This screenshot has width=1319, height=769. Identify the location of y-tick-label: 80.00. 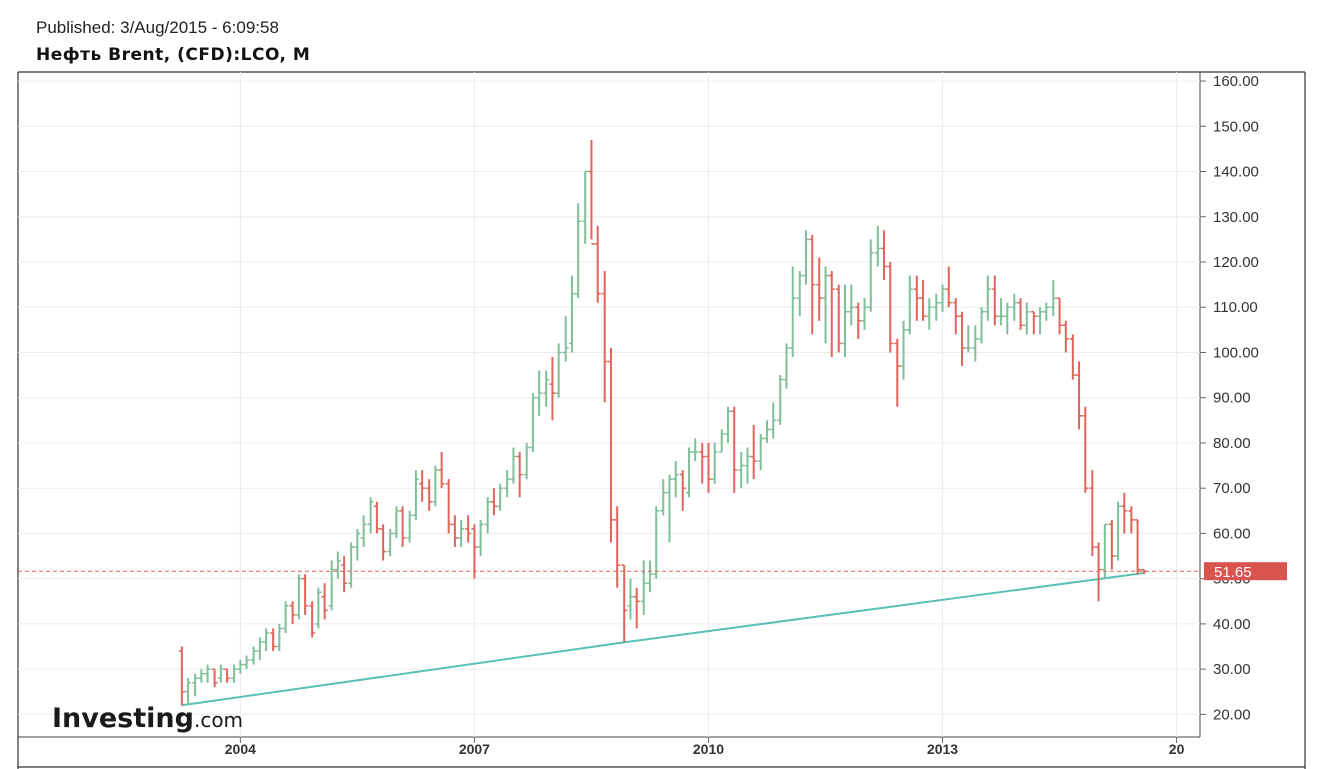
(1232, 443).